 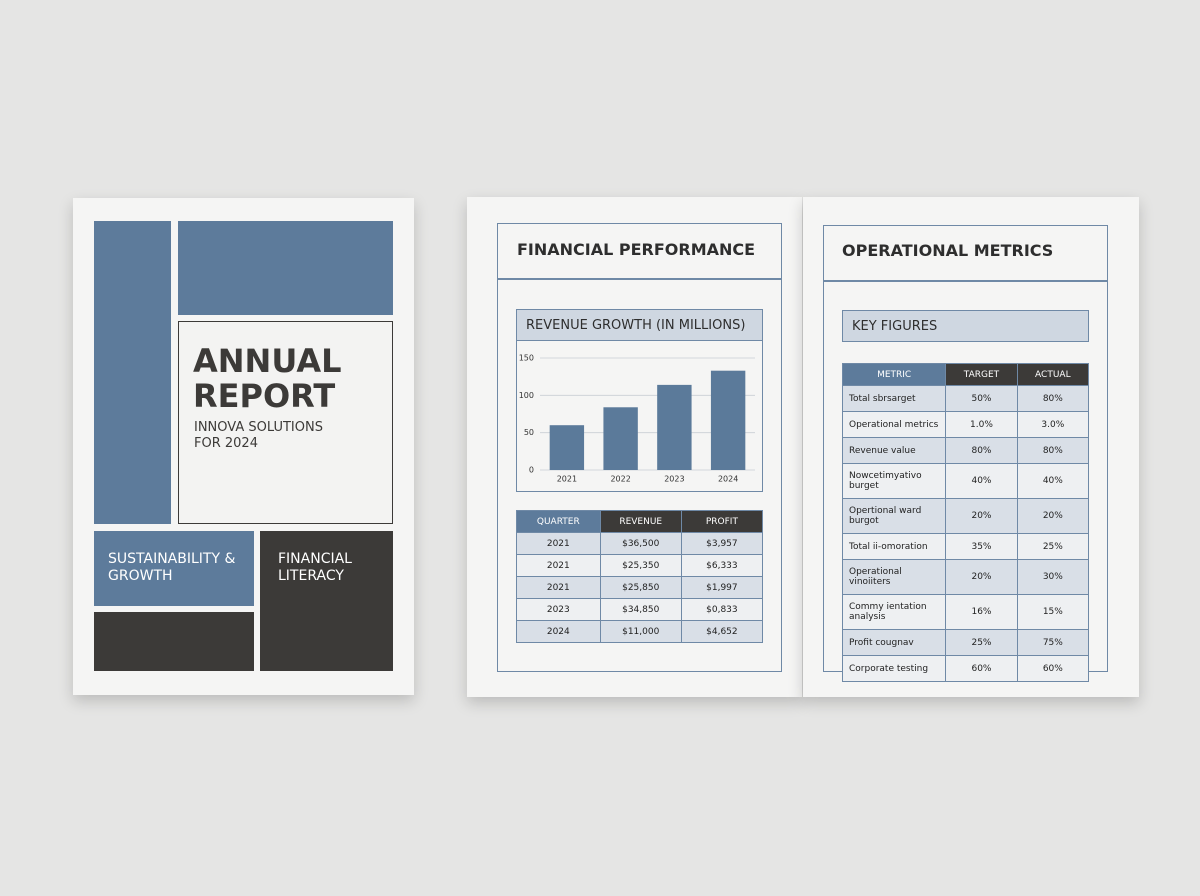 I want to click on cell: Opertional ward burgot, so click(x=894, y=516).